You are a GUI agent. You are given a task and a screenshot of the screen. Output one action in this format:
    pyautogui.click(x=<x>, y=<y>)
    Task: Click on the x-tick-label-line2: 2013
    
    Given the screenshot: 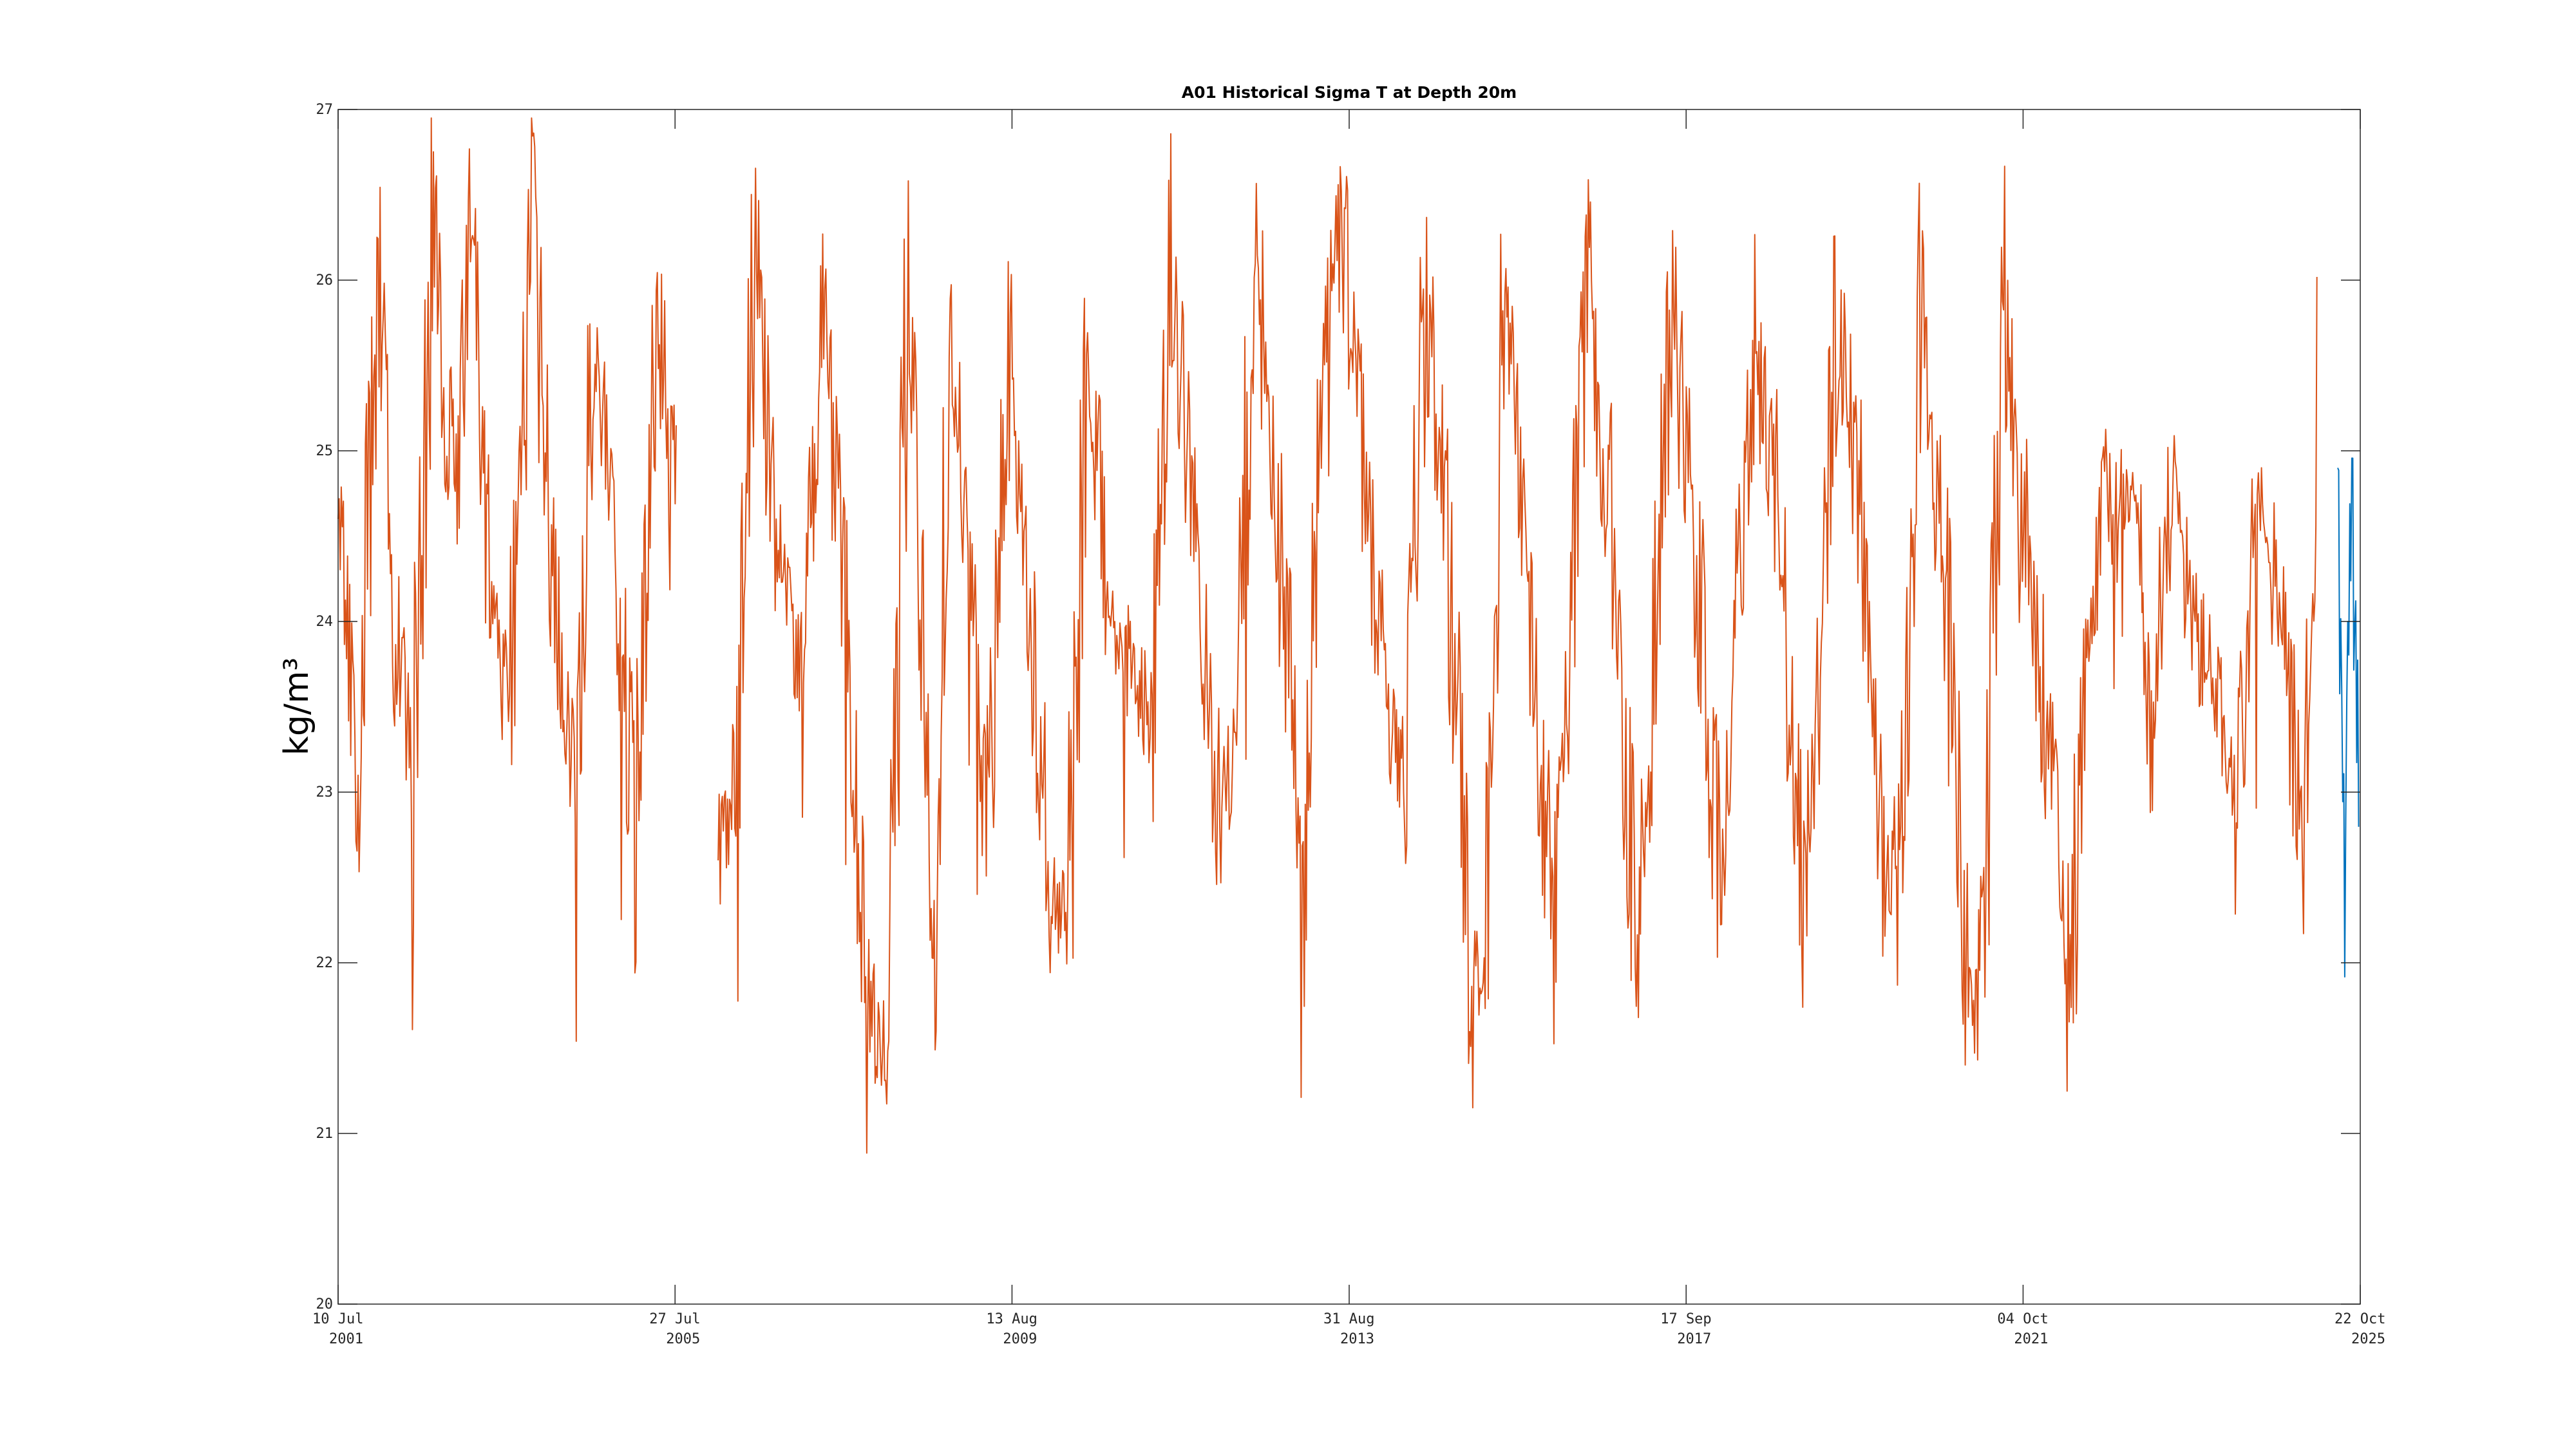 What is the action you would take?
    pyautogui.click(x=1357, y=1339)
    